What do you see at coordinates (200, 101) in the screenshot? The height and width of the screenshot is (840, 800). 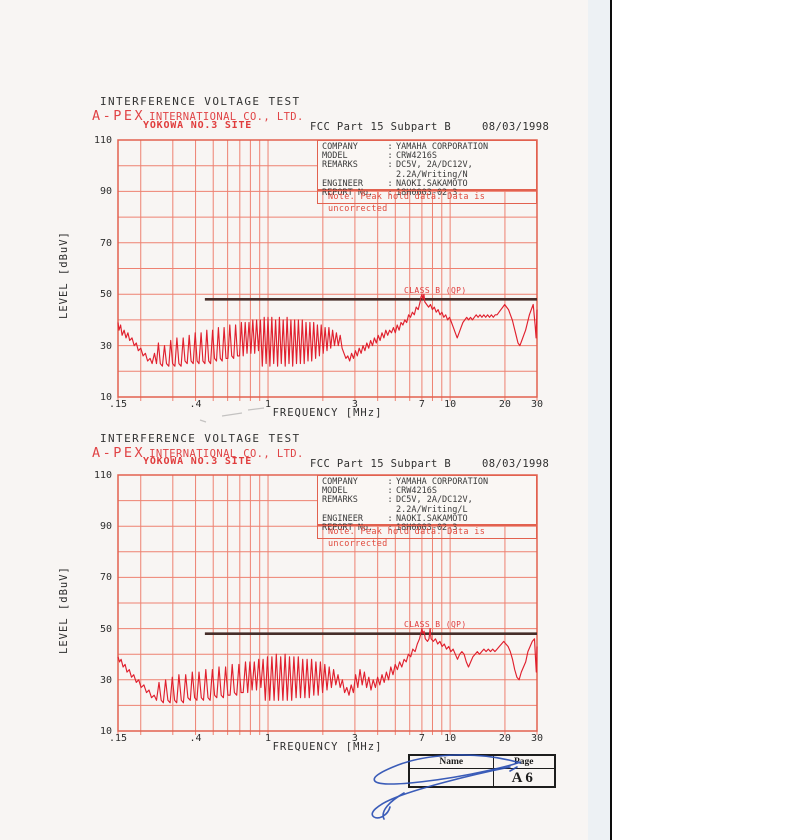 I see `chart1-title: INTERFERENCE VOLTAGE TEST` at bounding box center [200, 101].